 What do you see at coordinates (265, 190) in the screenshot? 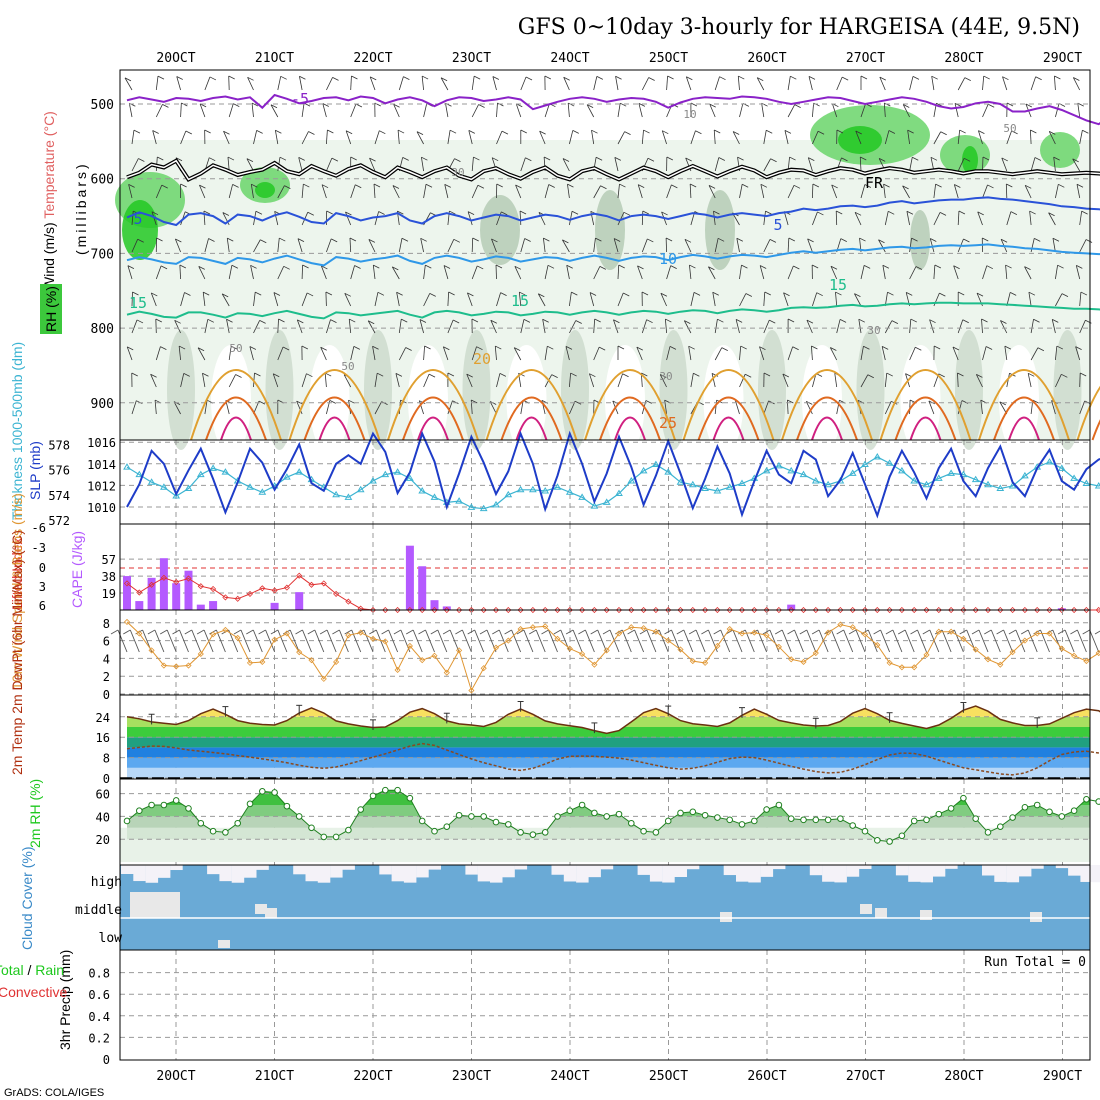
I see `rh-shading` at bounding box center [265, 190].